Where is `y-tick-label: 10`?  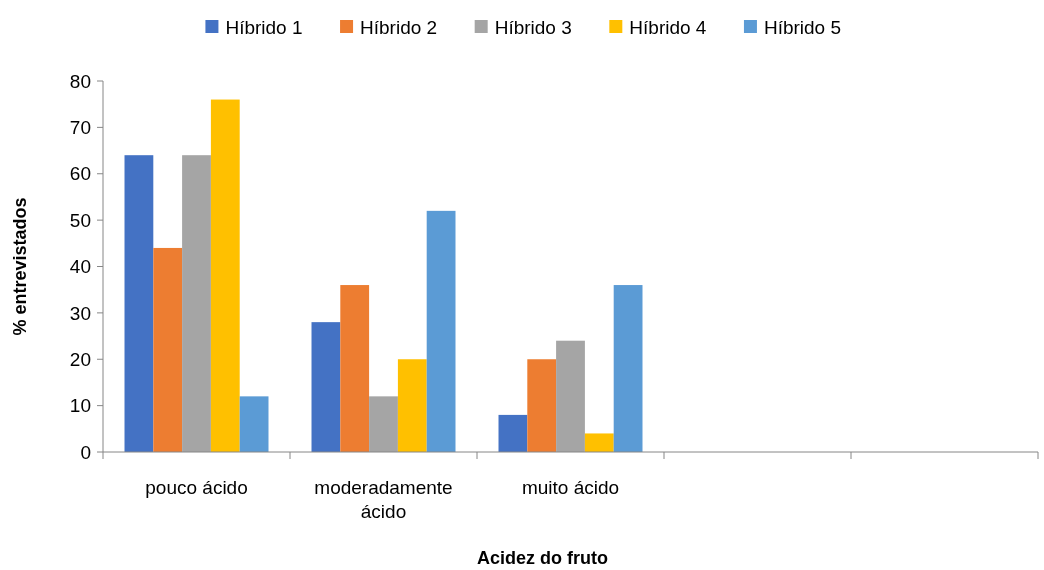 y-tick-label: 10 is located at coordinates (80, 406).